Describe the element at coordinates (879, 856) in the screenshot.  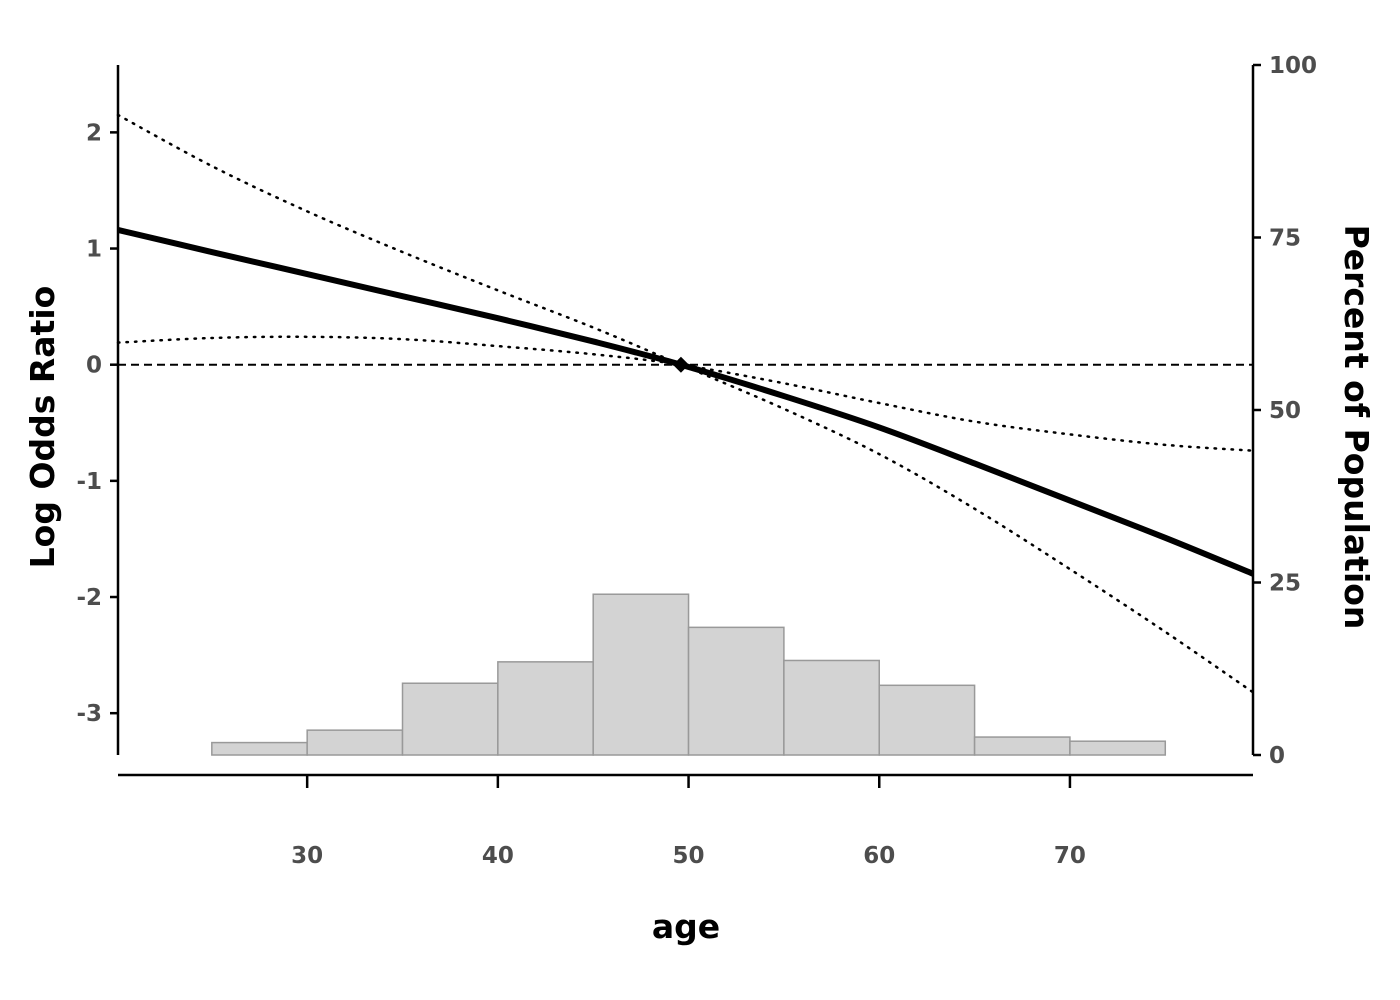
I see `x-tick-label: 60` at that location.